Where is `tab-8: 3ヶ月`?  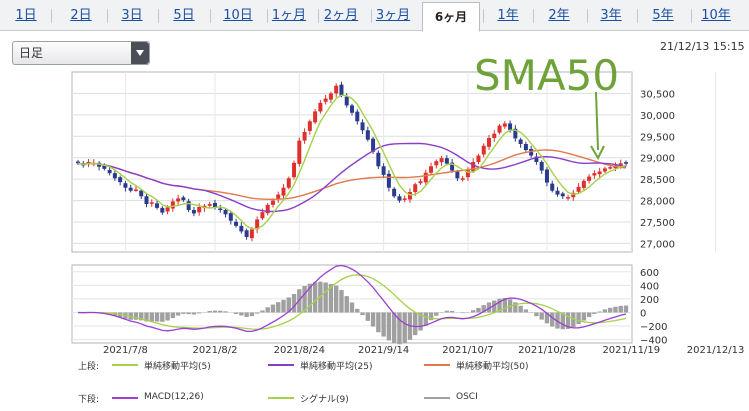
tab-8: 3ヶ月 is located at coordinates (393, 15).